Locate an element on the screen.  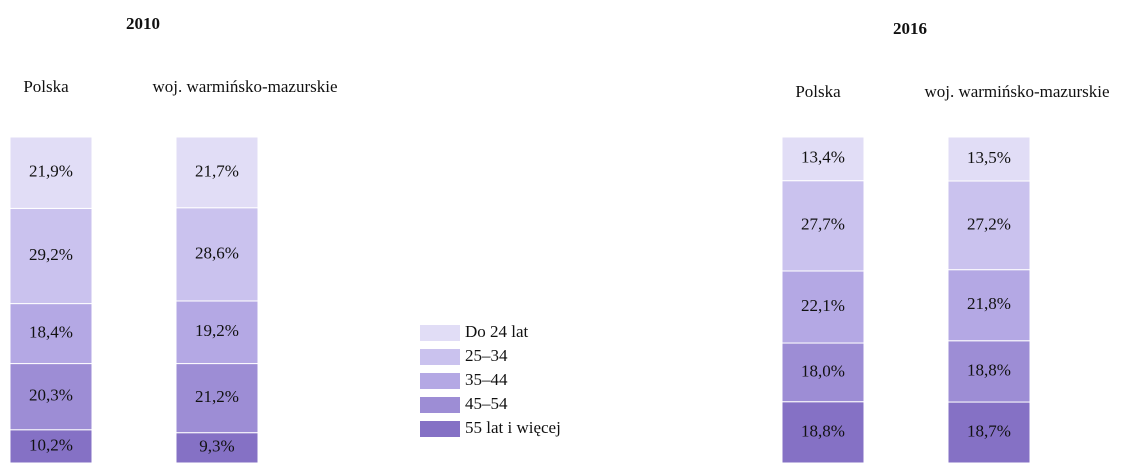
value-label: 20,3% is located at coordinates (51, 395).